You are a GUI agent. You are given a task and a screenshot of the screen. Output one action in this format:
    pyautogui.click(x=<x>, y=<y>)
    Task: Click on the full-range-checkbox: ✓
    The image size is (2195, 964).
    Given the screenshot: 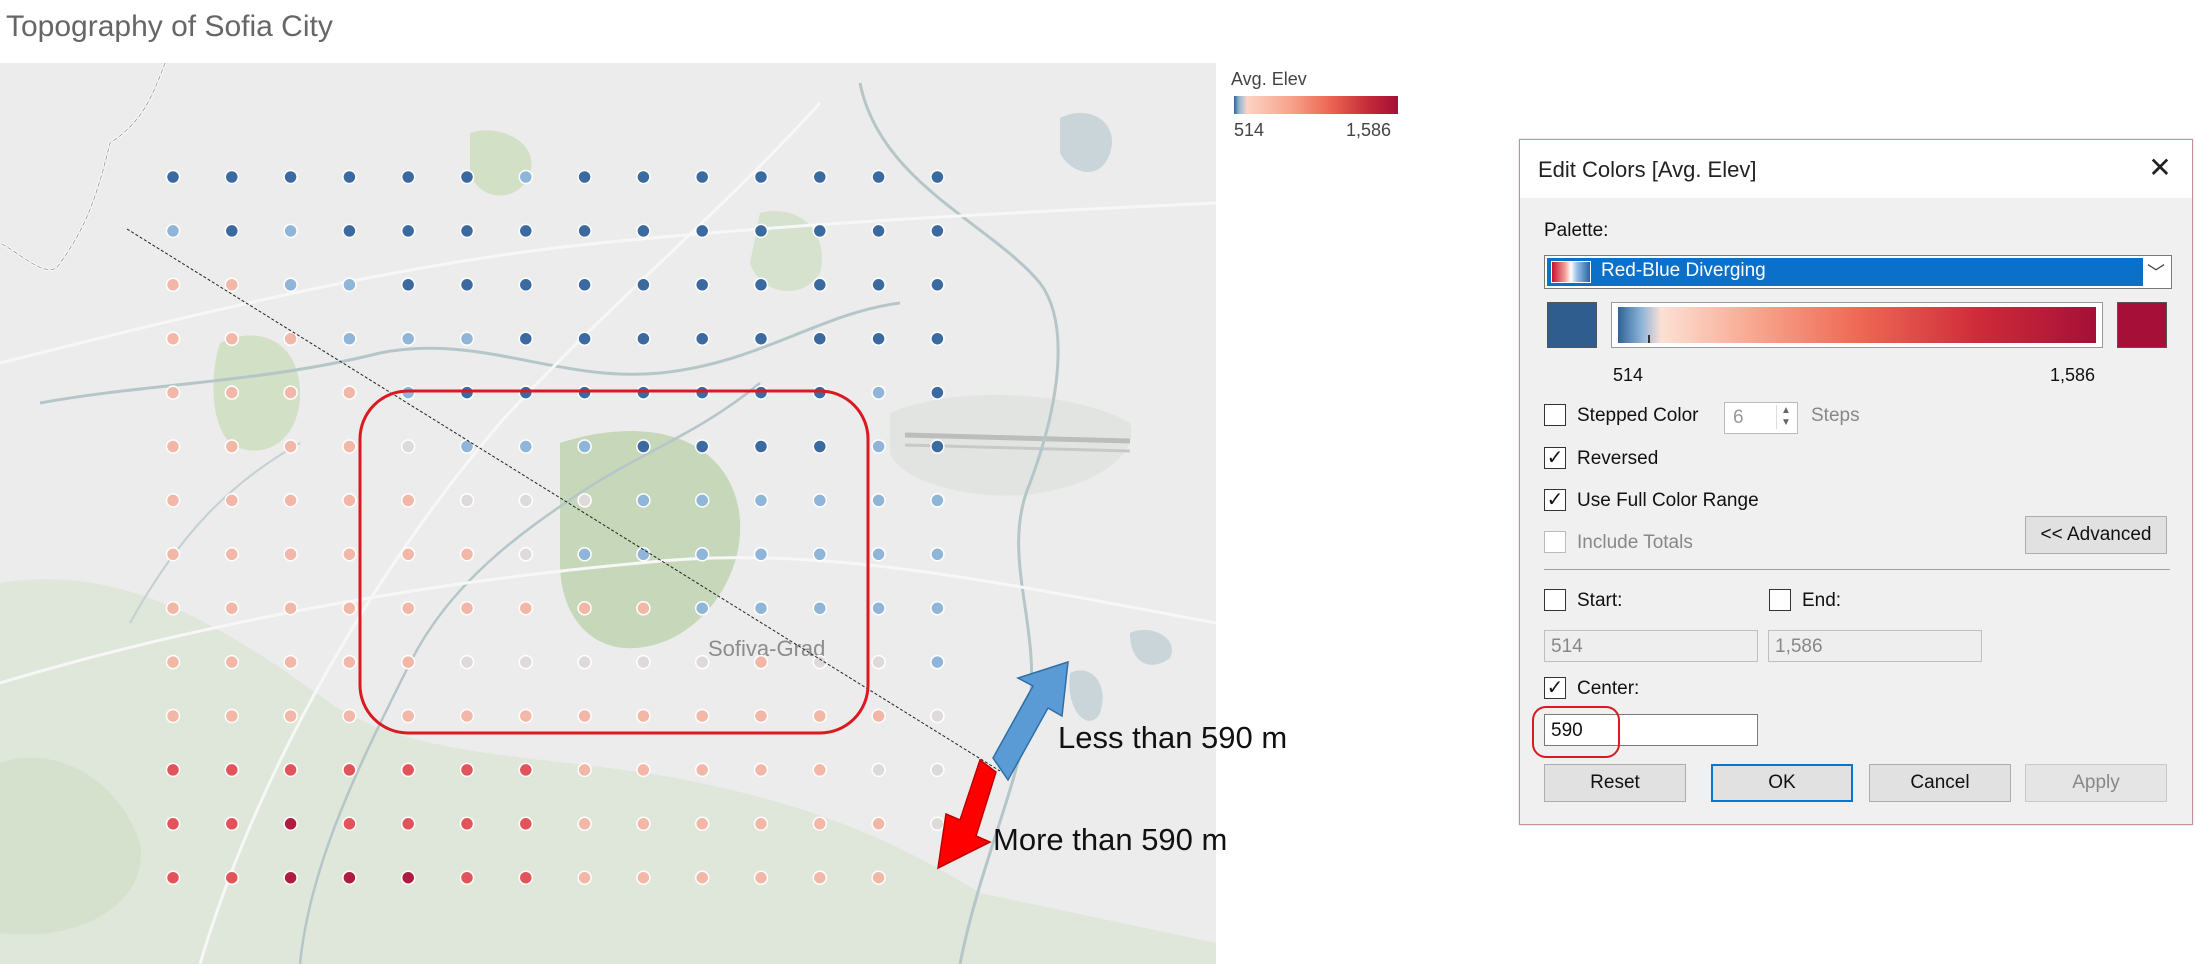 What is the action you would take?
    pyautogui.click(x=1555, y=500)
    